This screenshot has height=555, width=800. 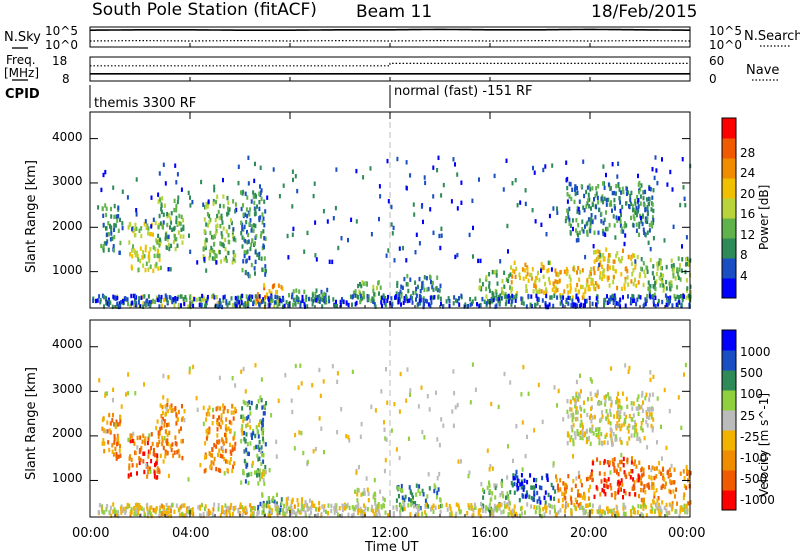 I want to click on power-cluster-5-cell, so click(x=264, y=285).